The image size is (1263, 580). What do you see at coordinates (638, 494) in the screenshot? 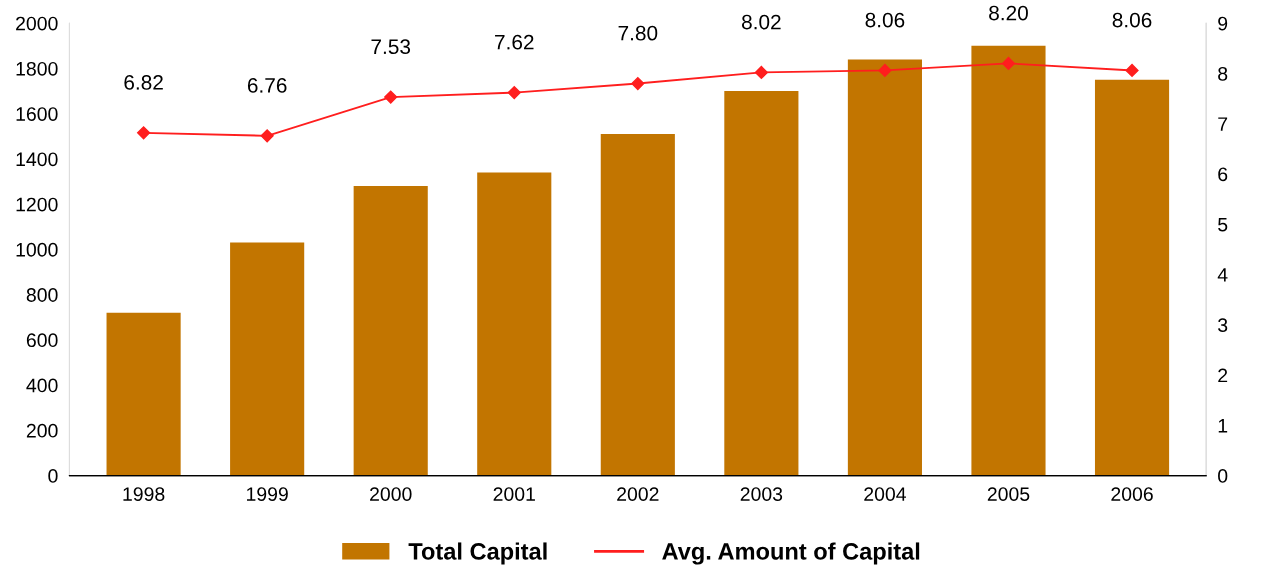
I see `x-tick-label: 2002` at bounding box center [638, 494].